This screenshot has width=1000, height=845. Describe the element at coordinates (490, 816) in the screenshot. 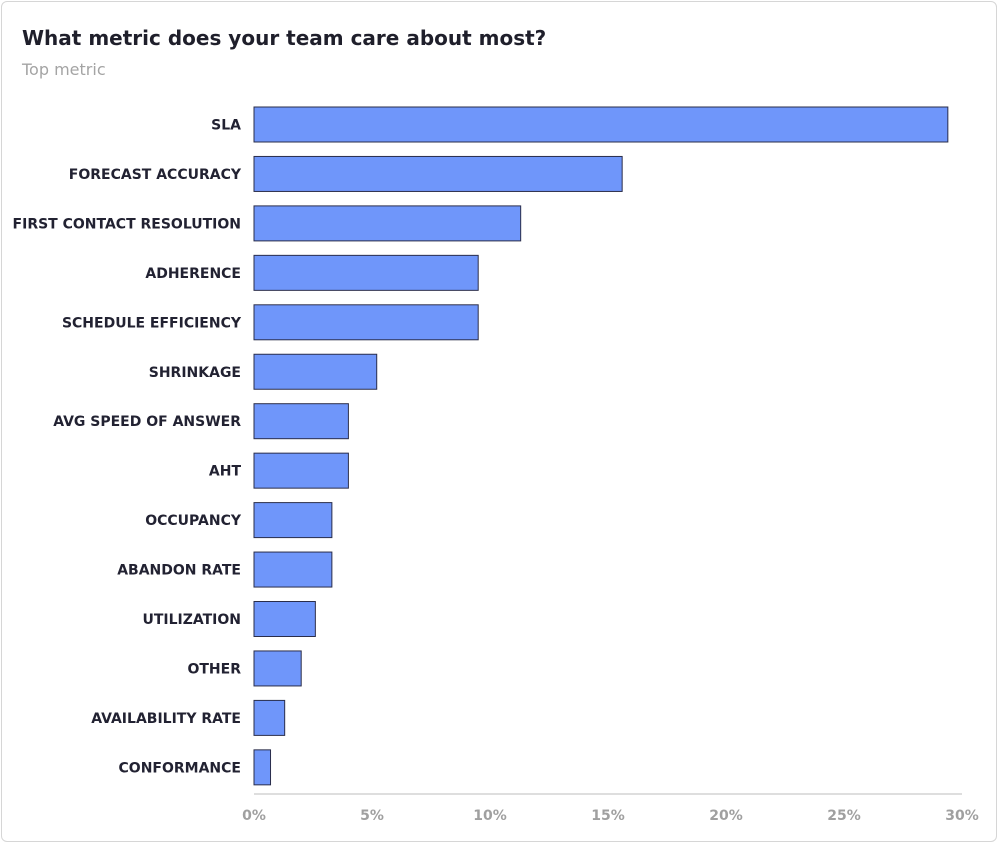

I see `x-tick-label: 10%` at that location.